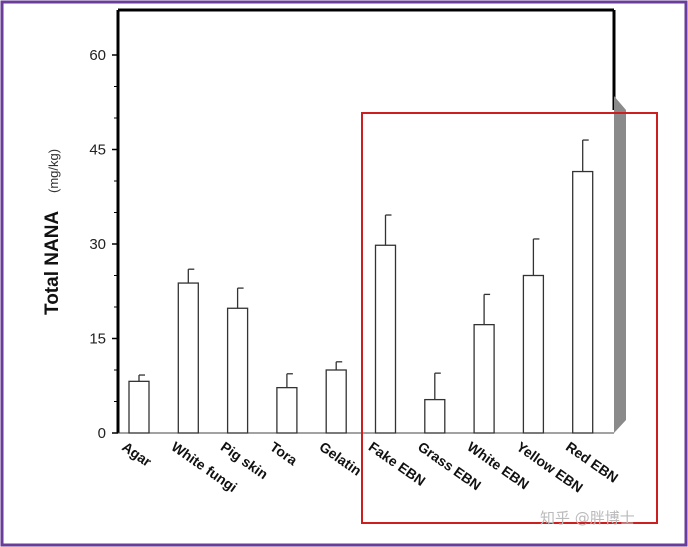 The image size is (688, 547). I want to click on y-tick-label: 15, so click(97, 339).